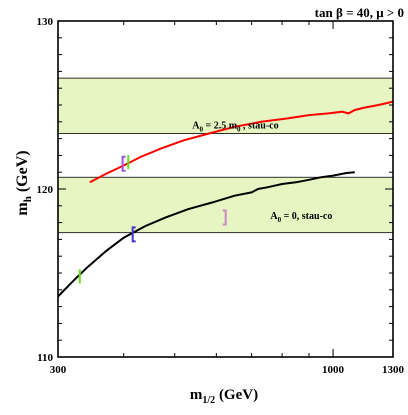 The image size is (408, 415). I want to click on constraint-markers, so click(152, 219).